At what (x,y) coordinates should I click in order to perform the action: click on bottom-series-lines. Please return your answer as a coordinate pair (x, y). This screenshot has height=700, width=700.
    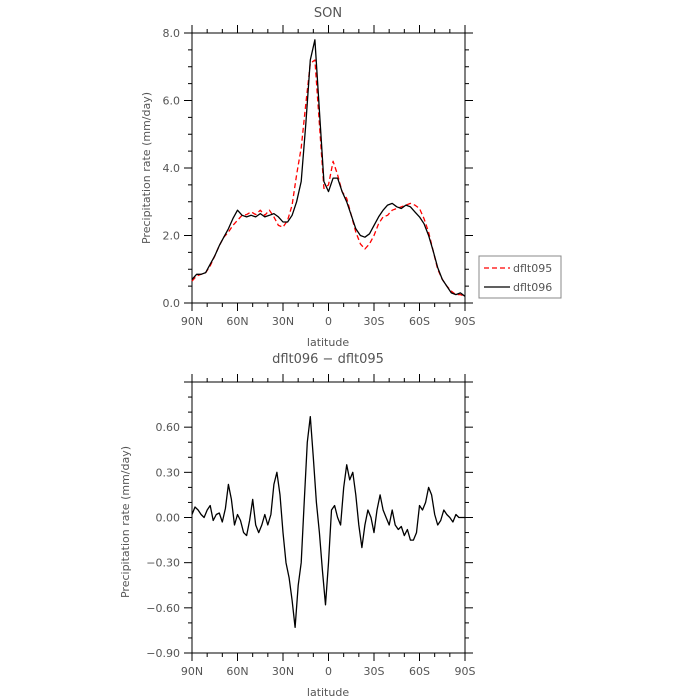
    Looking at the image, I should click on (328, 522).